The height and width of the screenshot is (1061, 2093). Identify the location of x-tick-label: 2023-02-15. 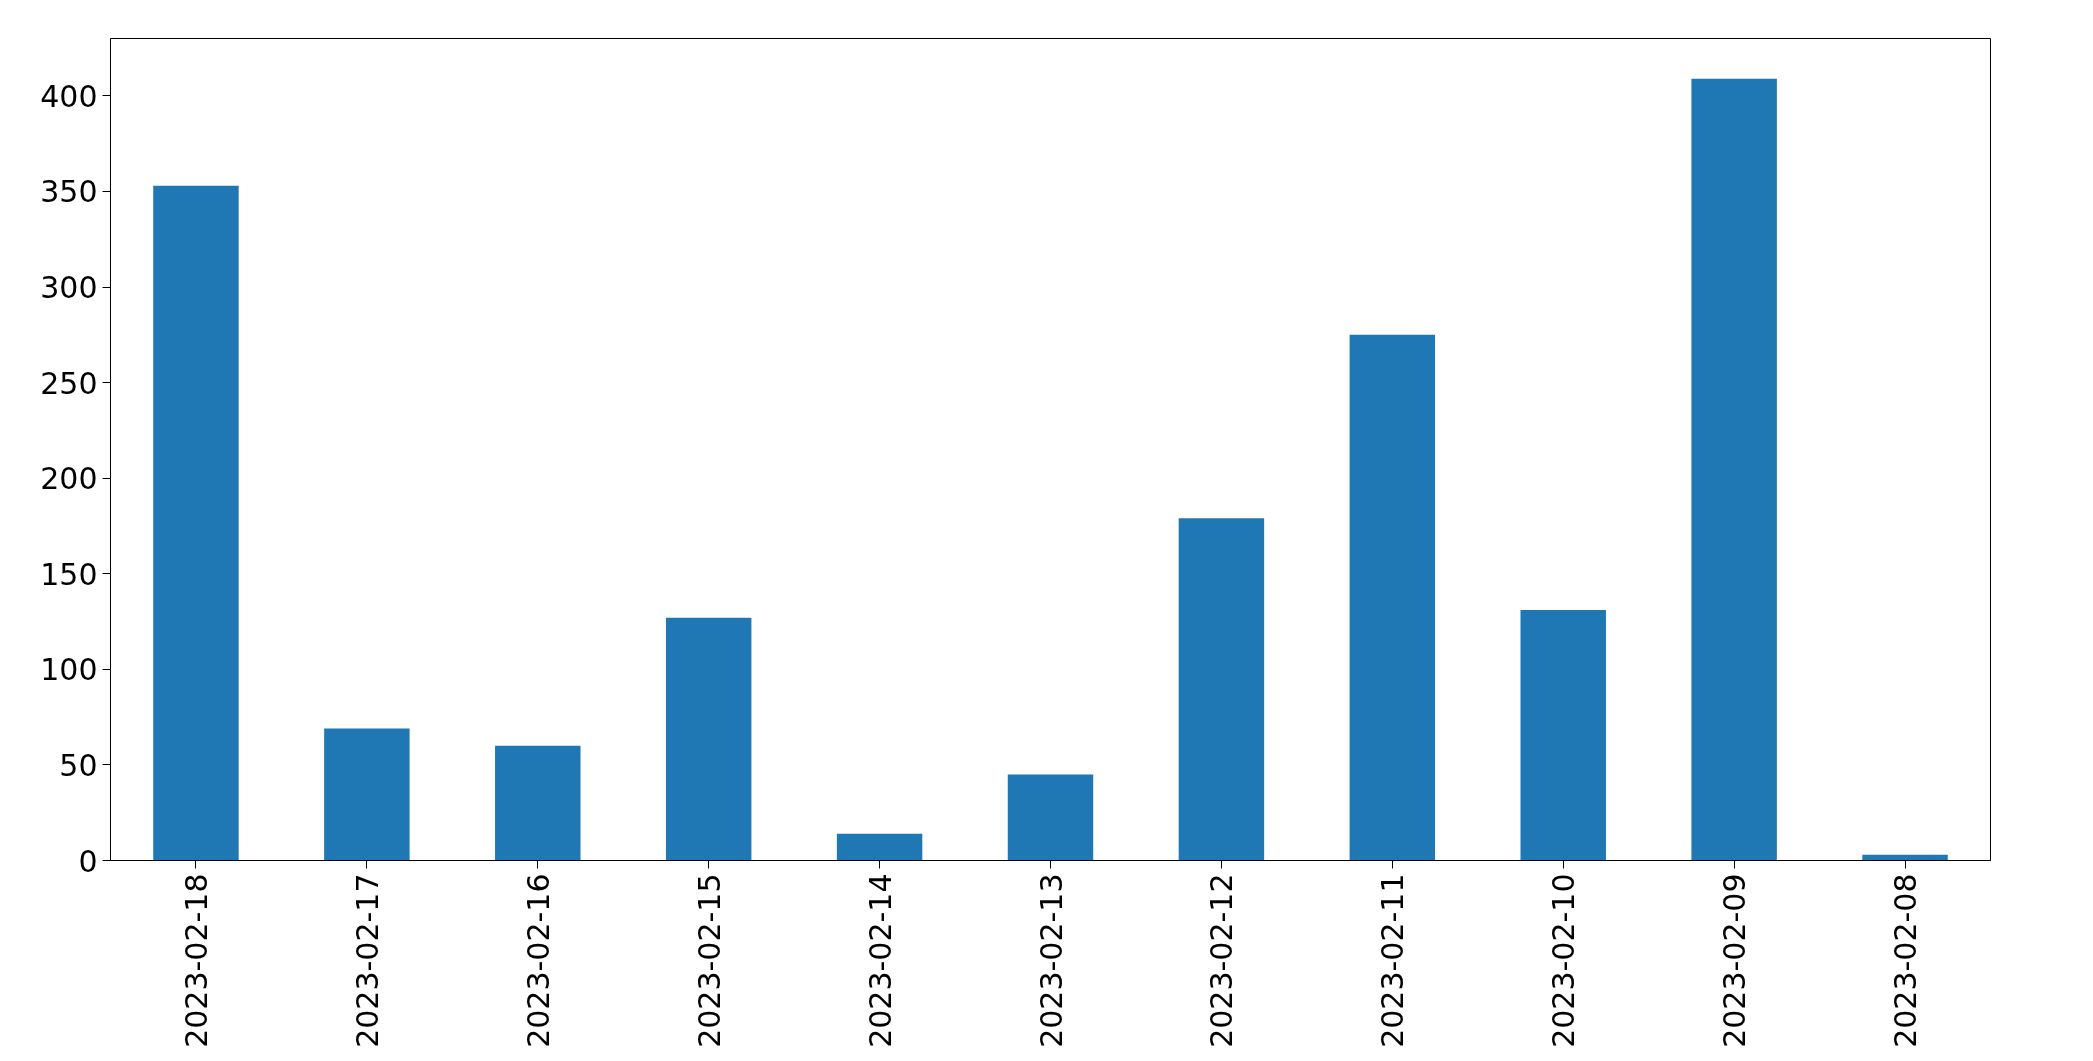
(709, 960).